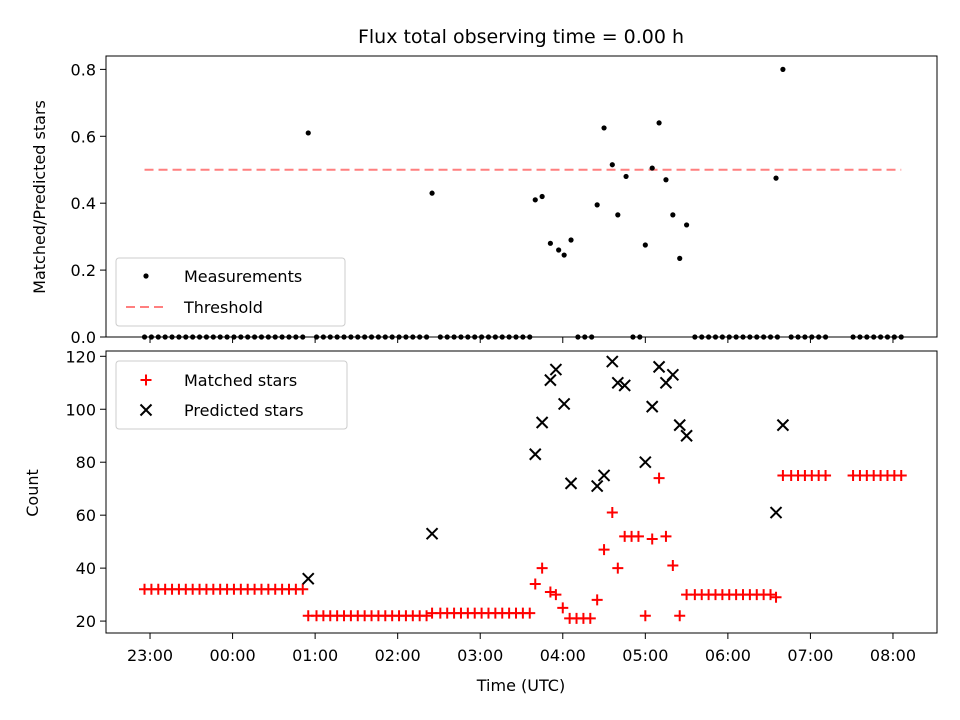  I want to click on bottom-y-tick-label: 120, so click(80, 356).